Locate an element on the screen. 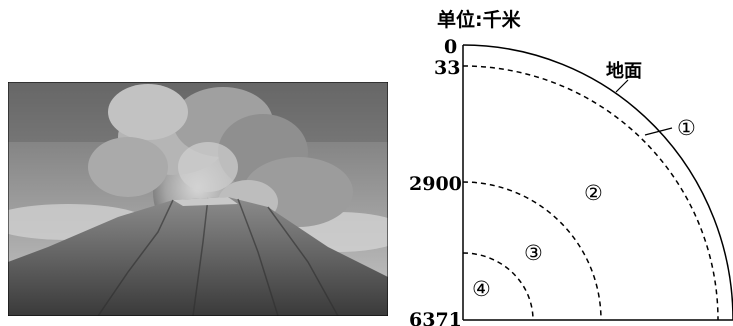  layer-1-pointer is located at coordinates (658, 131).